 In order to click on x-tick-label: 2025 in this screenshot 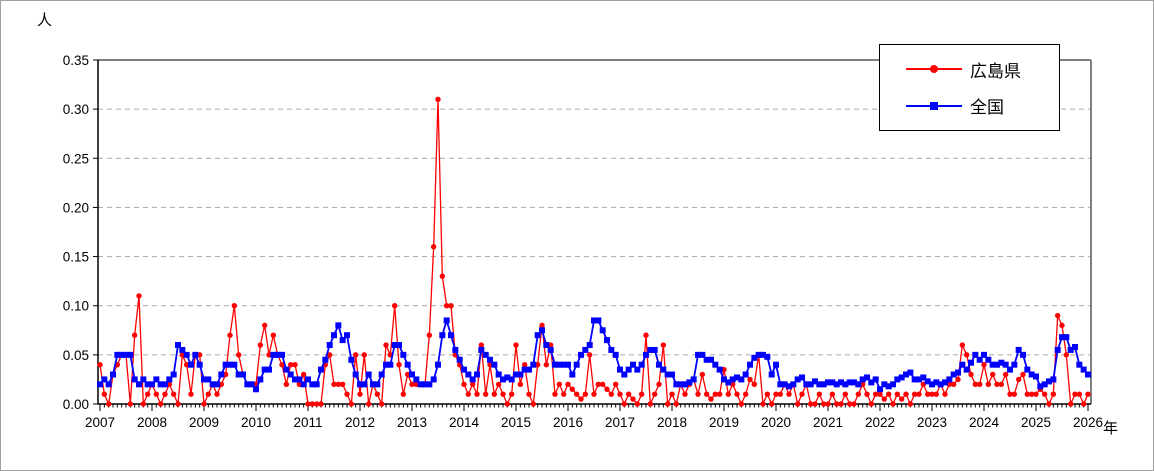, I will do `click(1036, 422)`.